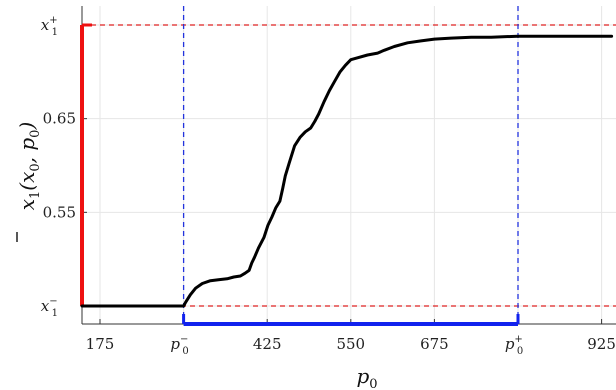 The height and width of the screenshot is (390, 616). I want to click on y-tick-label: 0.65, so click(59, 119).